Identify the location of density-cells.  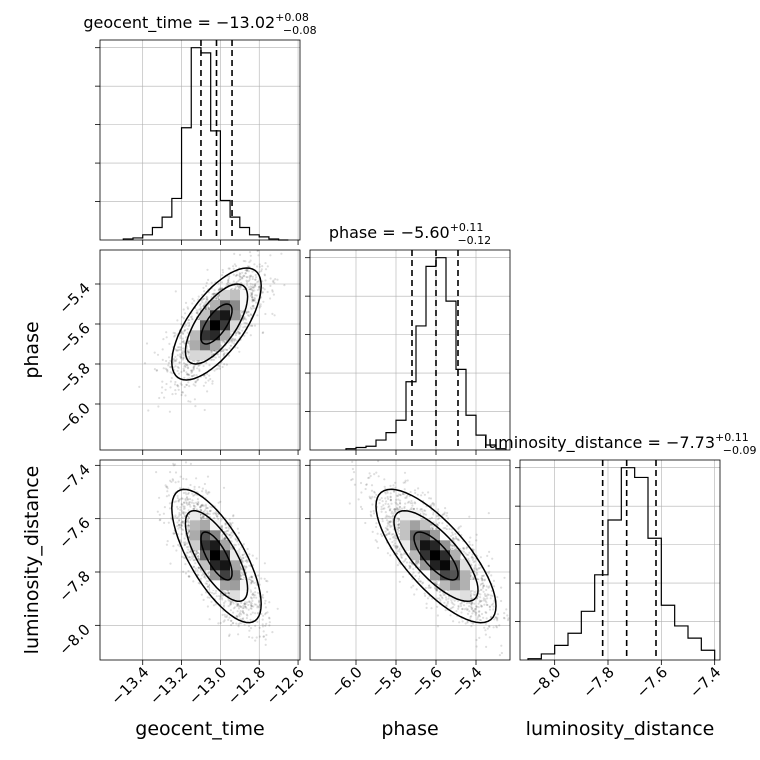
(220, 325).